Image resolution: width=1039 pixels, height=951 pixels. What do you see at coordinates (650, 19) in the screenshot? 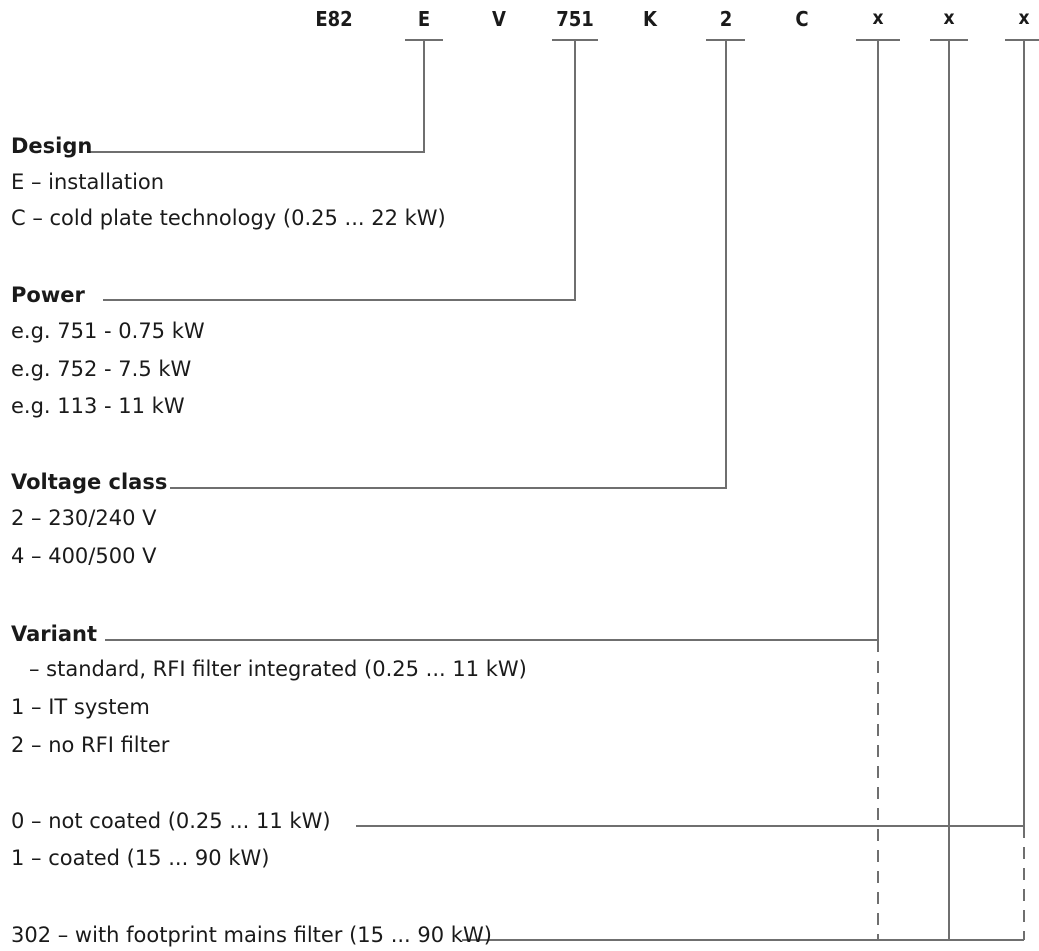
I see `code-segment-k: K` at bounding box center [650, 19].